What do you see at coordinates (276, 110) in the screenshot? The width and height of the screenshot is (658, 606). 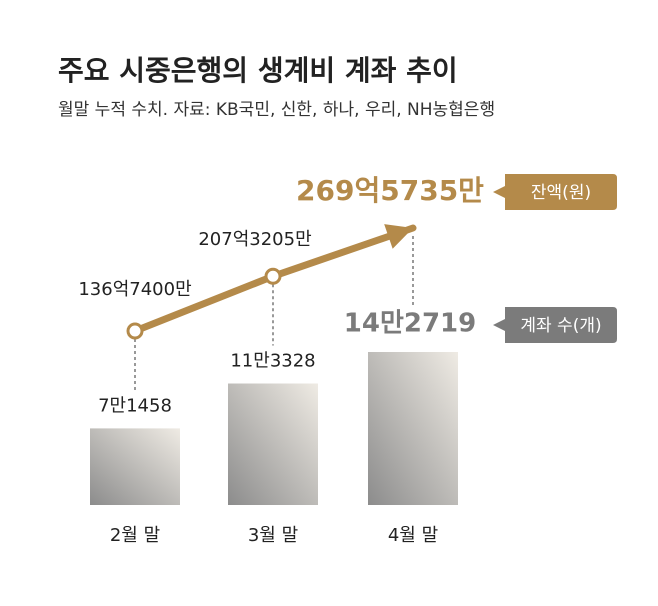 I see `chart-subtitle: 월말 누적 수치. 자료: KB국민, 신한, 하나, 우리, NH농협은행` at bounding box center [276, 110].